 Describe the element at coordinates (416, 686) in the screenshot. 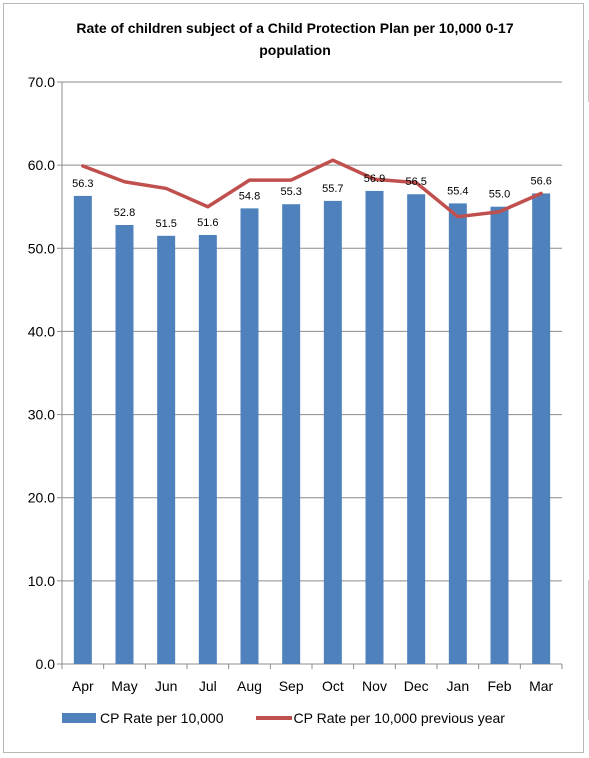

I see `x-tick-label: Dec` at that location.